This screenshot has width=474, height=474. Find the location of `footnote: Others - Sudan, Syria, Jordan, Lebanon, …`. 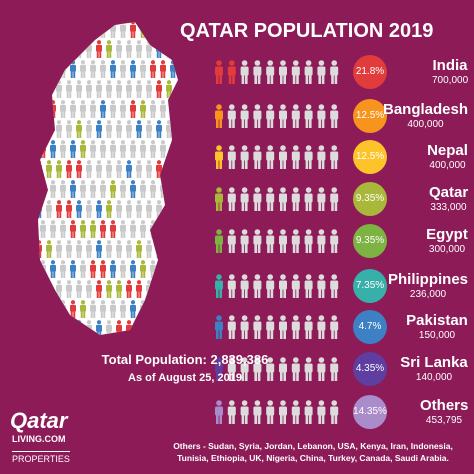

footnote: Others - Sudan, Syria, Jordan, Lebanon, … is located at coordinates (313, 452).